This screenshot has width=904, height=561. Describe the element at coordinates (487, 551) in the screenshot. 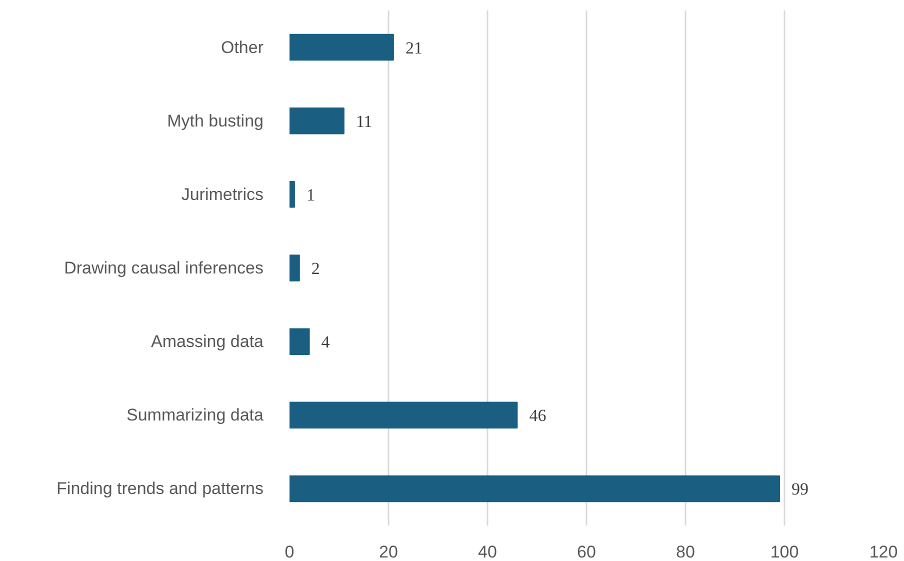

I see `x-tick-label: 40` at that location.